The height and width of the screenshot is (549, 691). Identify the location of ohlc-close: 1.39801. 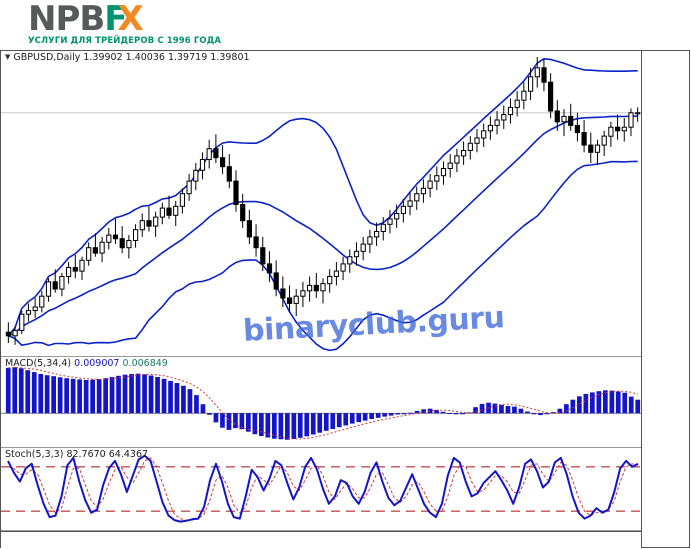
(230, 57).